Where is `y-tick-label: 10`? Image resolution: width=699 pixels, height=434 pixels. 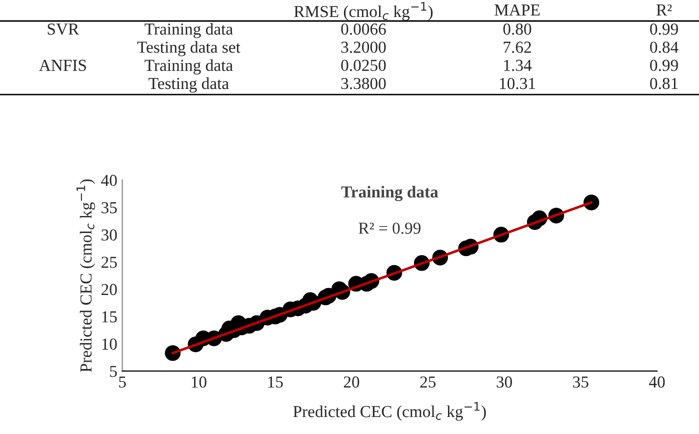
y-tick-label: 10 is located at coordinates (109, 344).